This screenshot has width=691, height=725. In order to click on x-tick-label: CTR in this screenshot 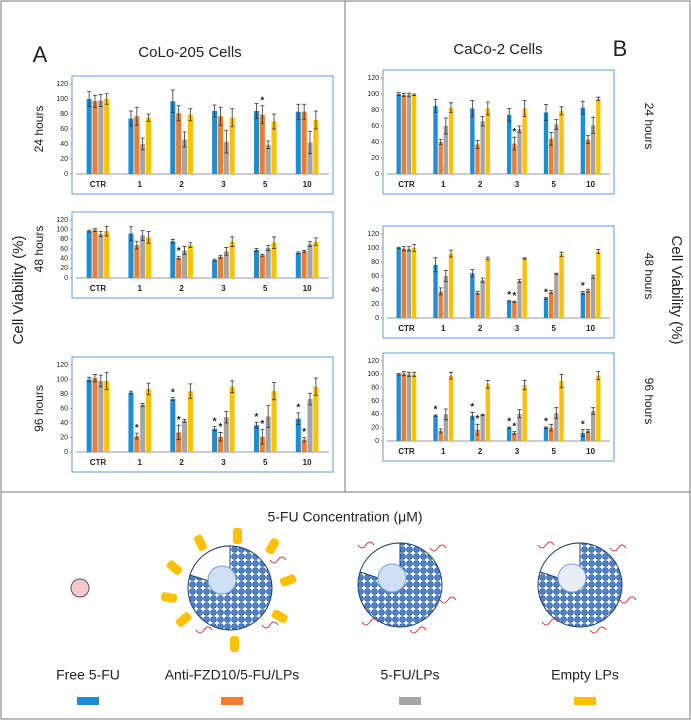, I will do `click(98, 462)`.